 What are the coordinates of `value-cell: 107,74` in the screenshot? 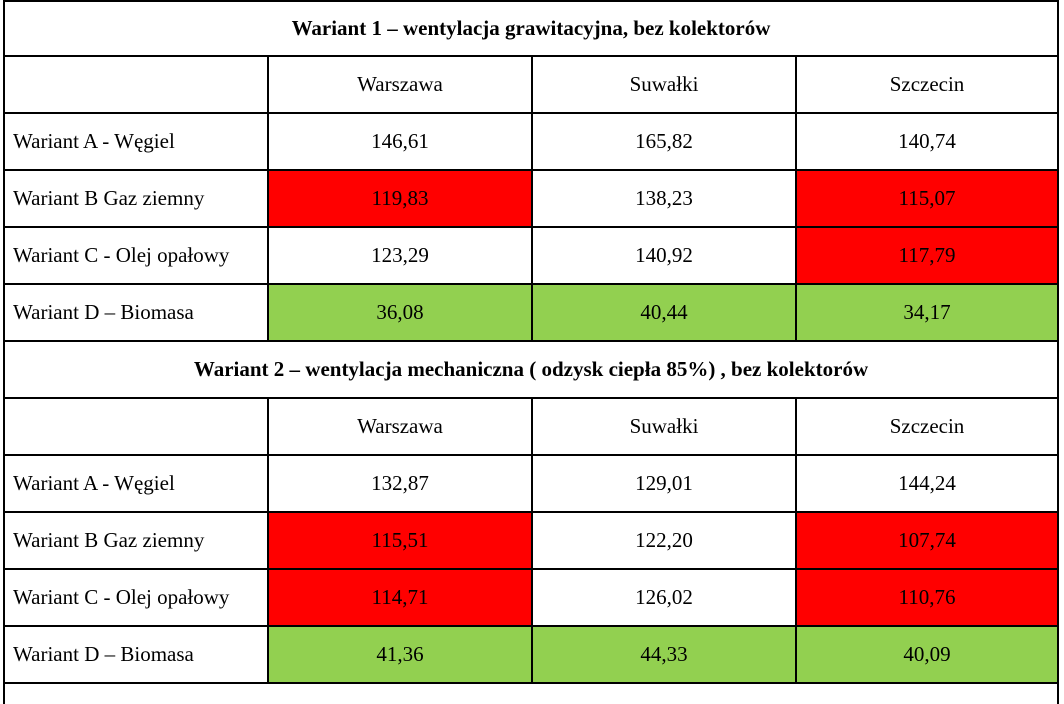 It's located at (927, 540).